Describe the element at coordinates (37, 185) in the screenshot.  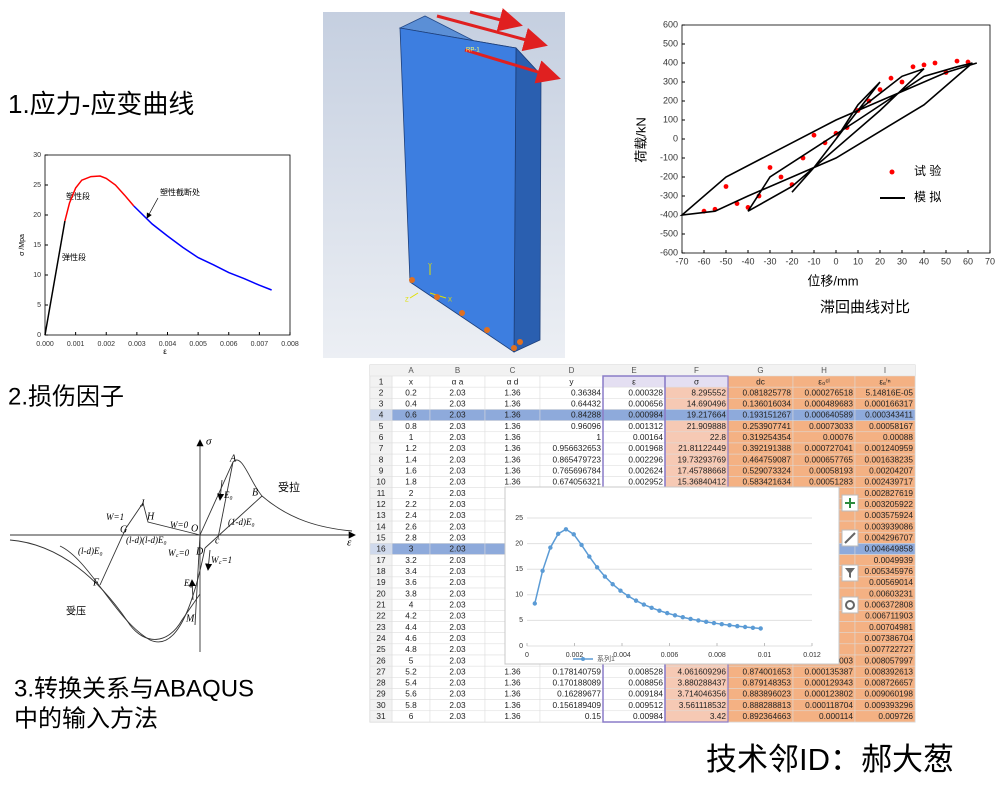
I see `y-tick-label: 25` at that location.